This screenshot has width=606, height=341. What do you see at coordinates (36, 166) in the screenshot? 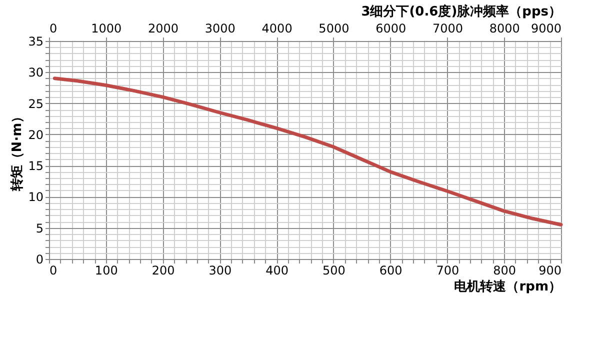
I see `y-tick-label: 15` at bounding box center [36, 166].